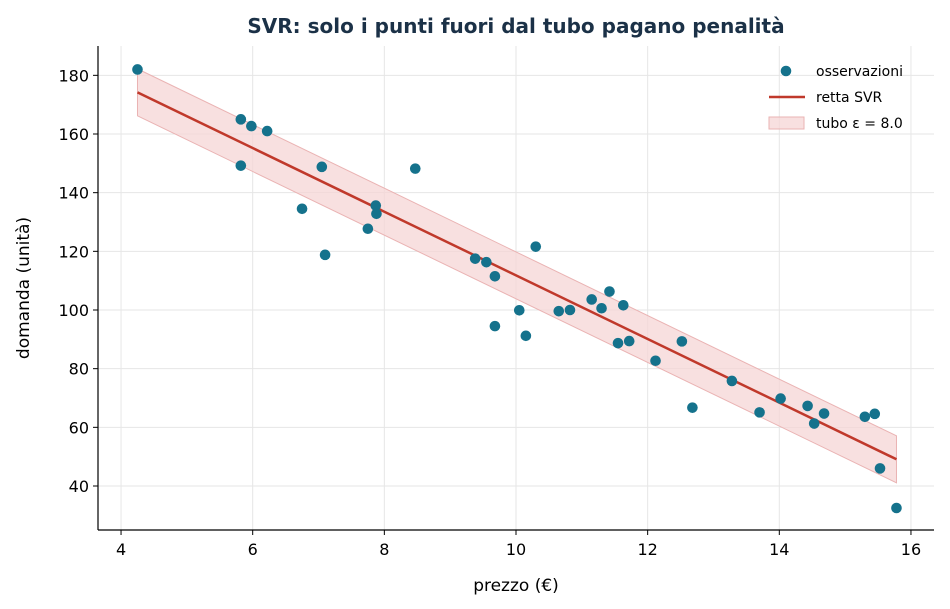  What do you see at coordinates (121, 549) in the screenshot?
I see `x-tick-label-0: 4` at bounding box center [121, 549].